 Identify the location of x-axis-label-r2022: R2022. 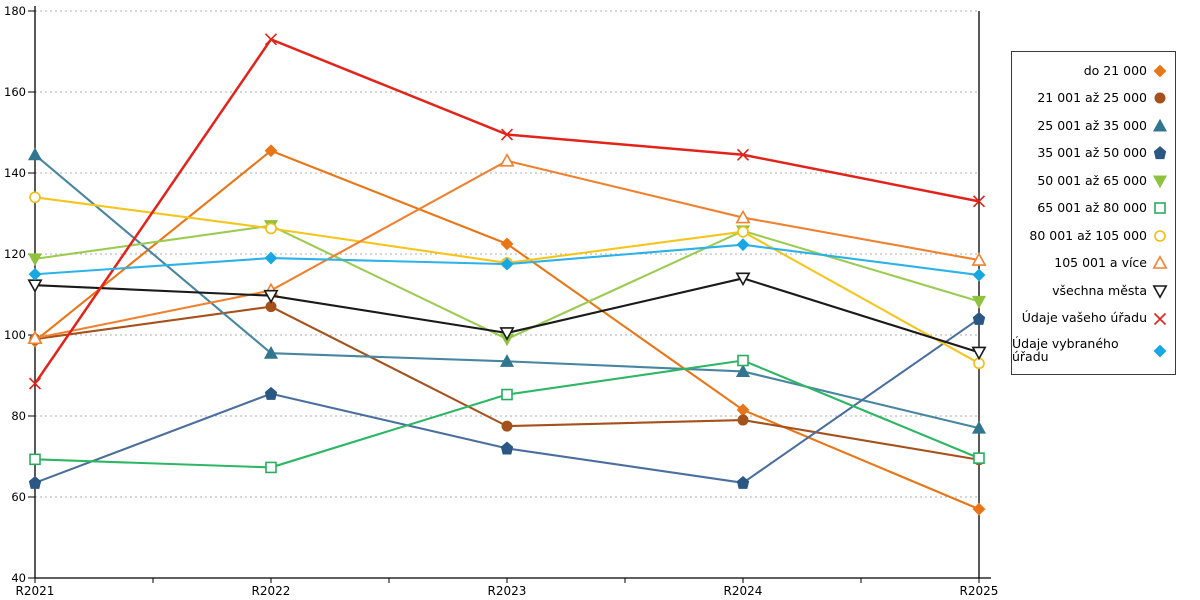
(271, 591).